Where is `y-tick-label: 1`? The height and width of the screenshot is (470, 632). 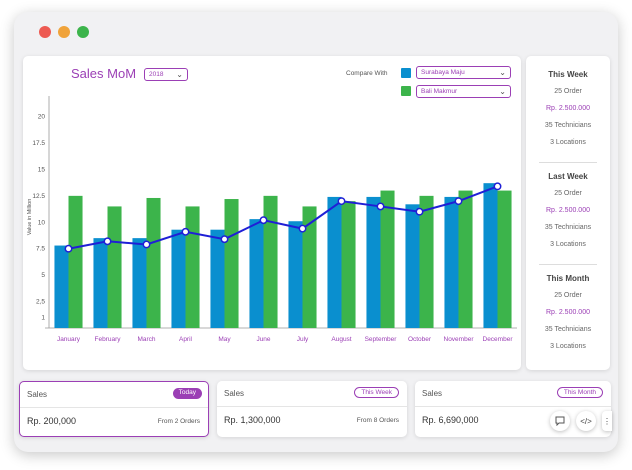
y-tick-label: 1 is located at coordinates (43, 317).